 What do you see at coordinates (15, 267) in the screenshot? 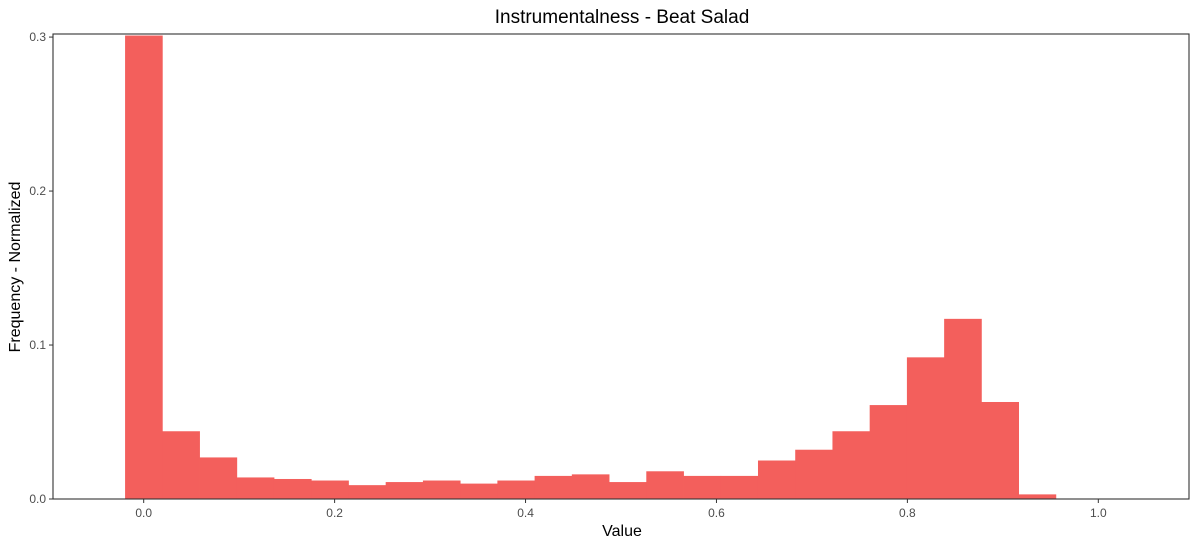
I see `y-axis-title: Frequency - Normalized` at bounding box center [15, 267].